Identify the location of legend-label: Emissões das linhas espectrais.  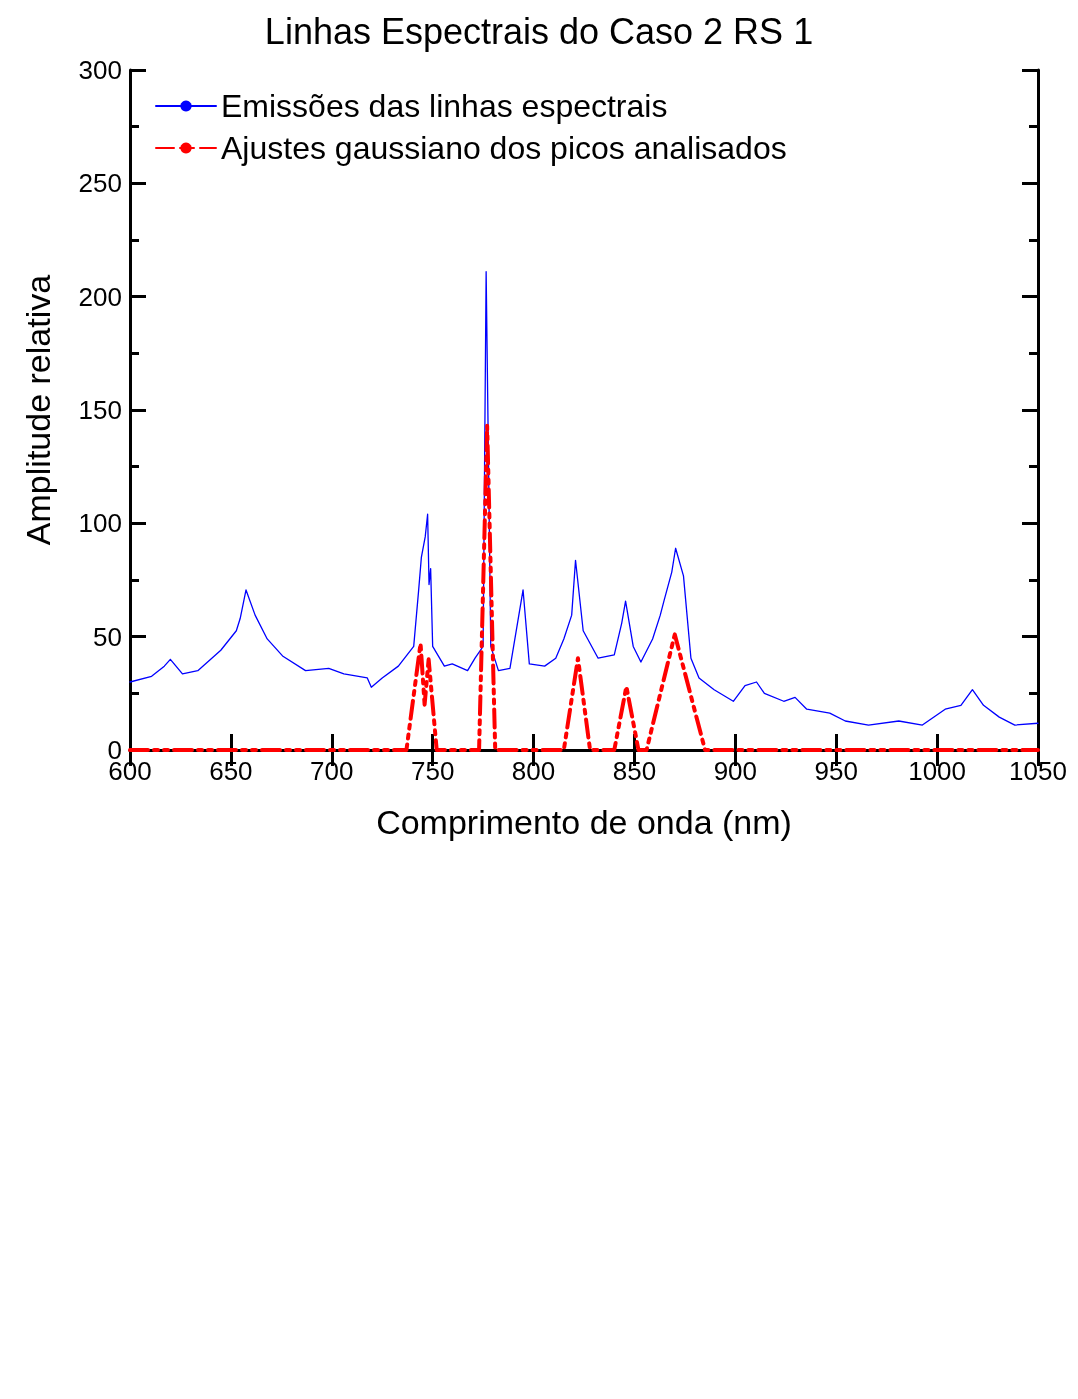
(444, 106).